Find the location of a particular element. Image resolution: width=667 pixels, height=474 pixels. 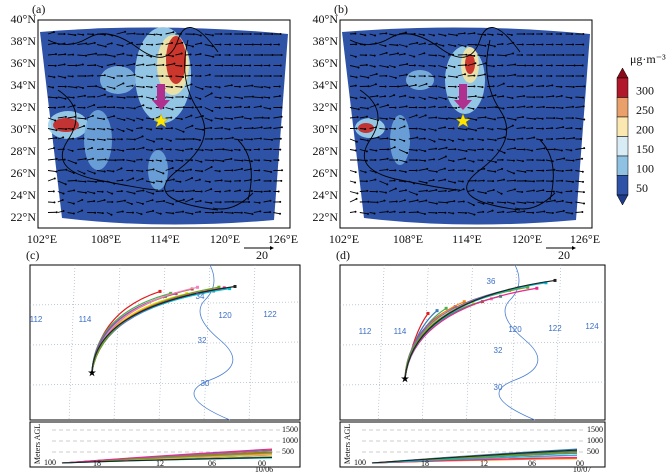

grid-label: 114 is located at coordinates (85, 319).